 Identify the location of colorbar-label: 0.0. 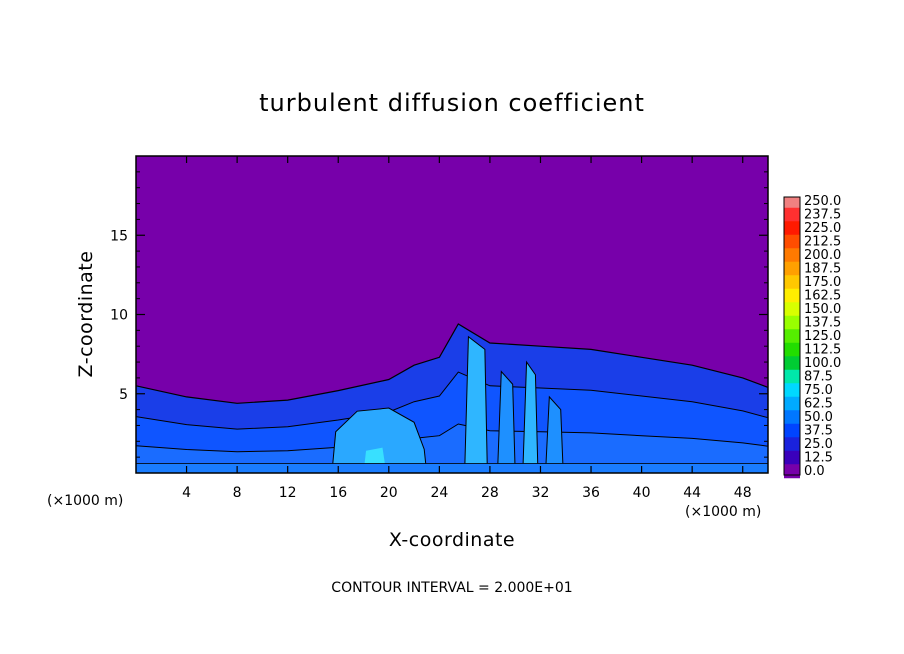
(814, 471).